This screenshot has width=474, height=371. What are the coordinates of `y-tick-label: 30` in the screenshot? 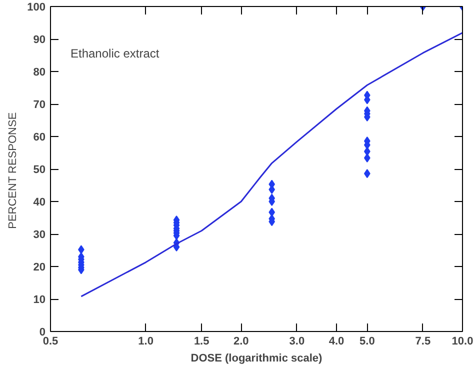 It's located at (39, 235).